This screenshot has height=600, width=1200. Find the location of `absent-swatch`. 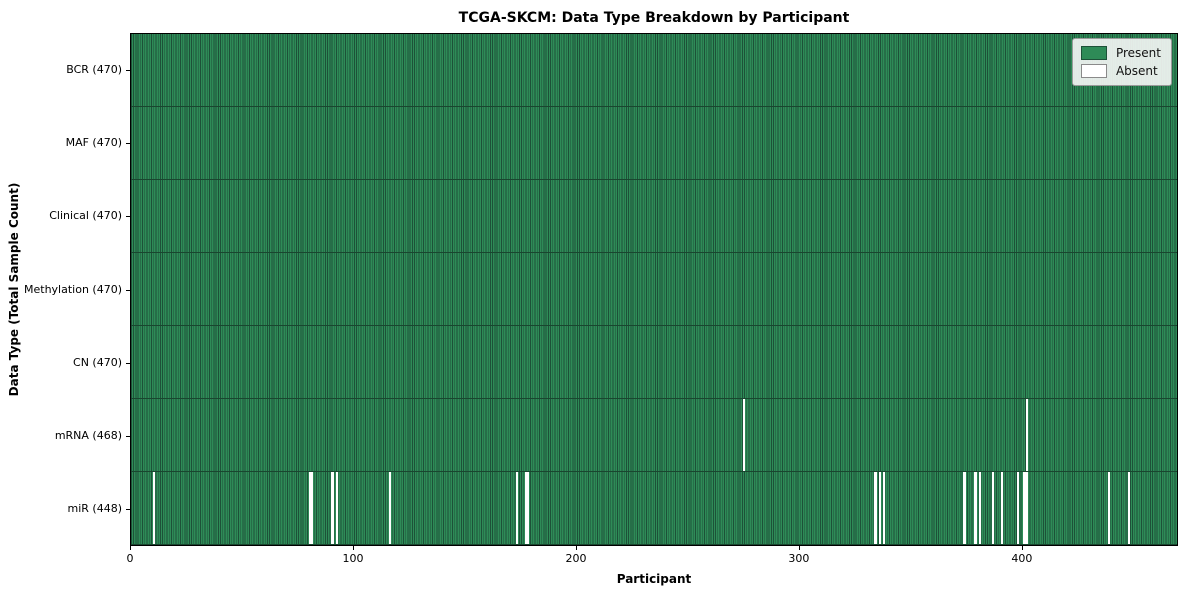

absent-swatch is located at coordinates (1093, 71).